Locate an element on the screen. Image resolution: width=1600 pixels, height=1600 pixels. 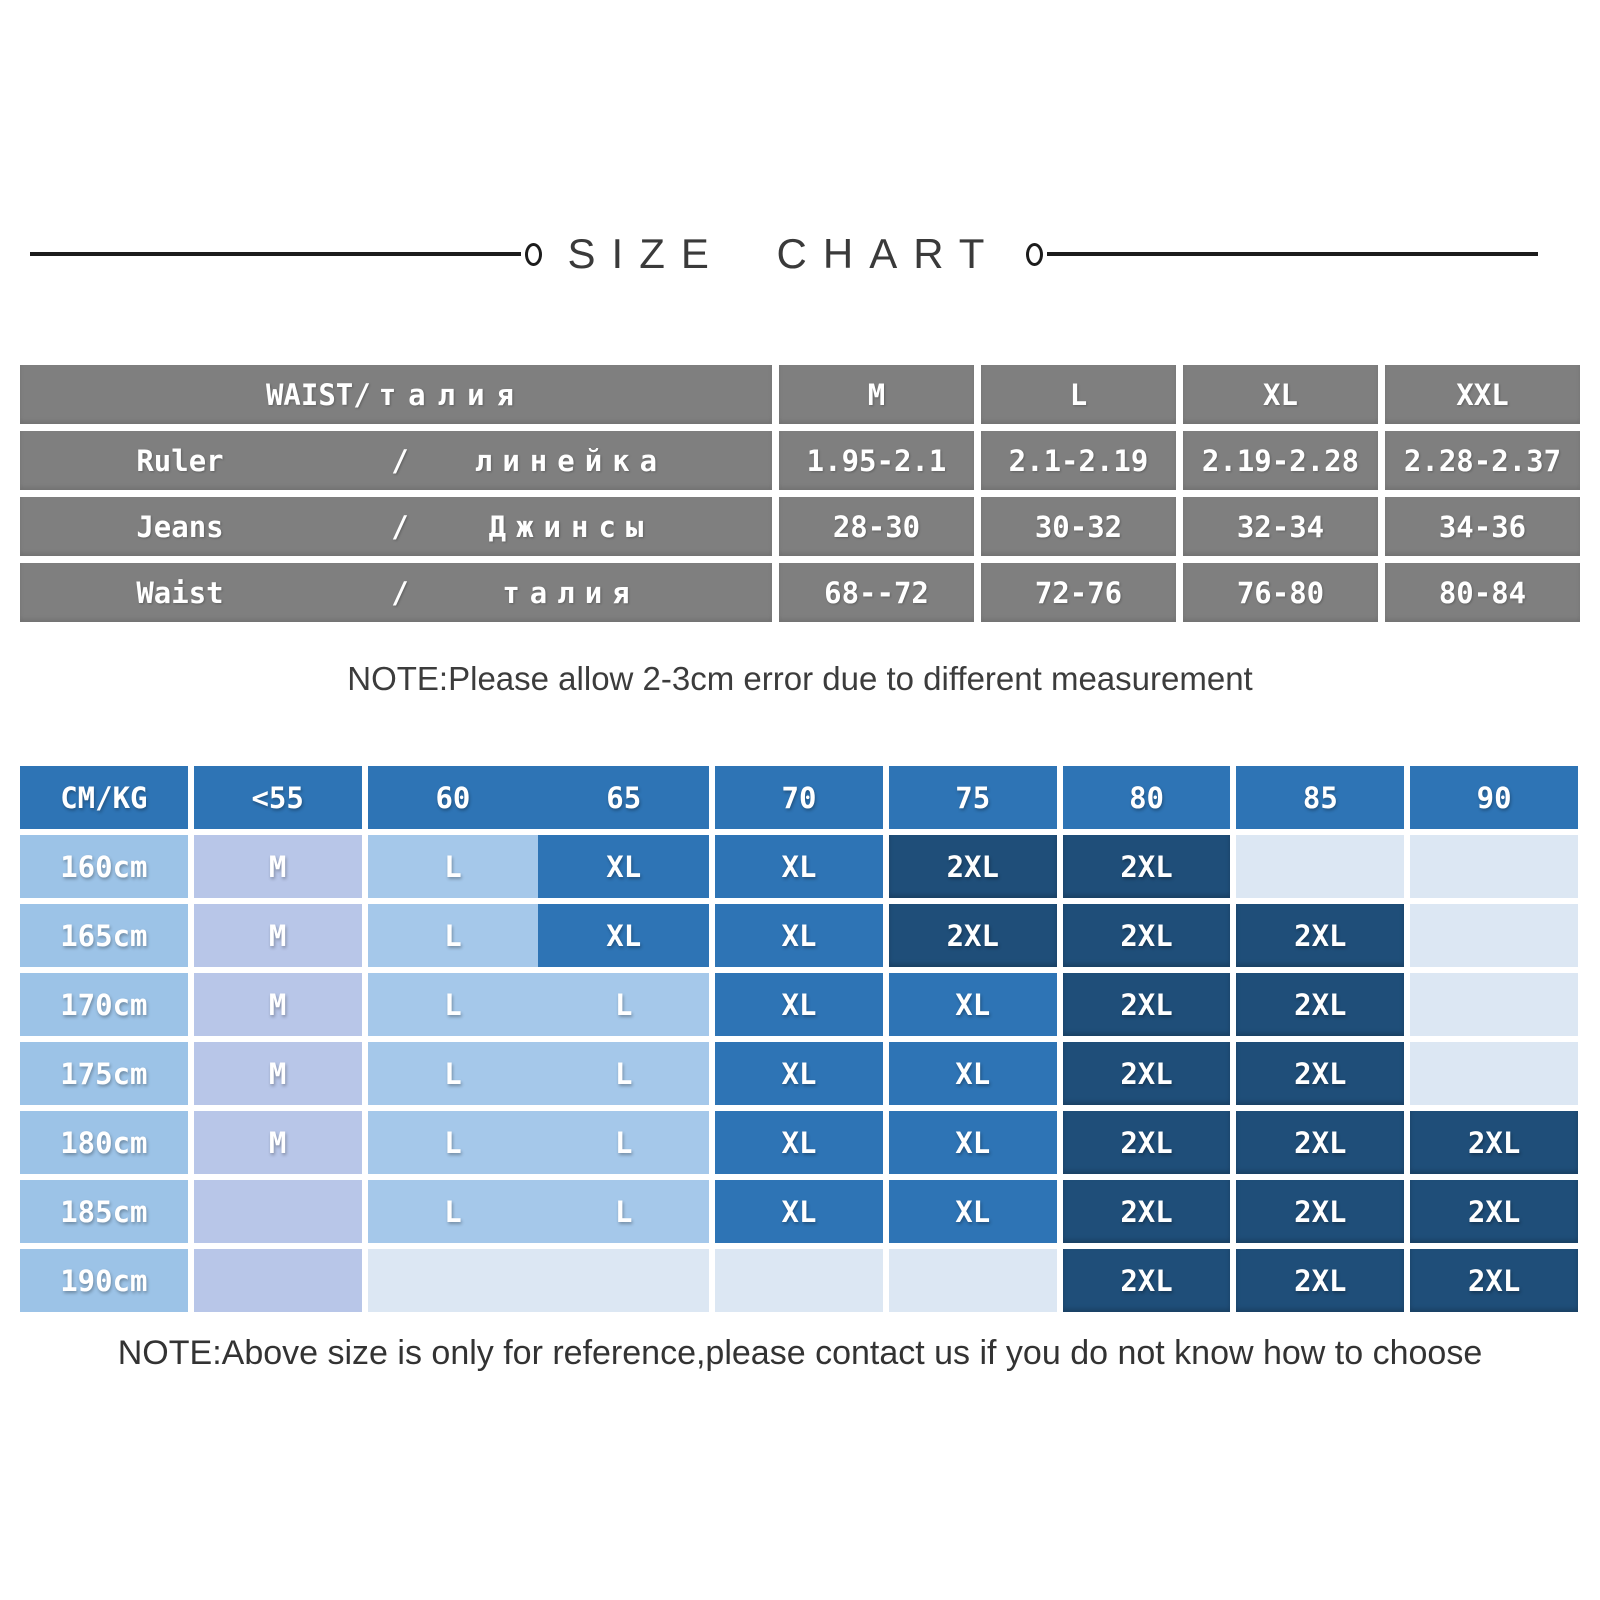
waist-value-m: 68--72 is located at coordinates (876, 592).